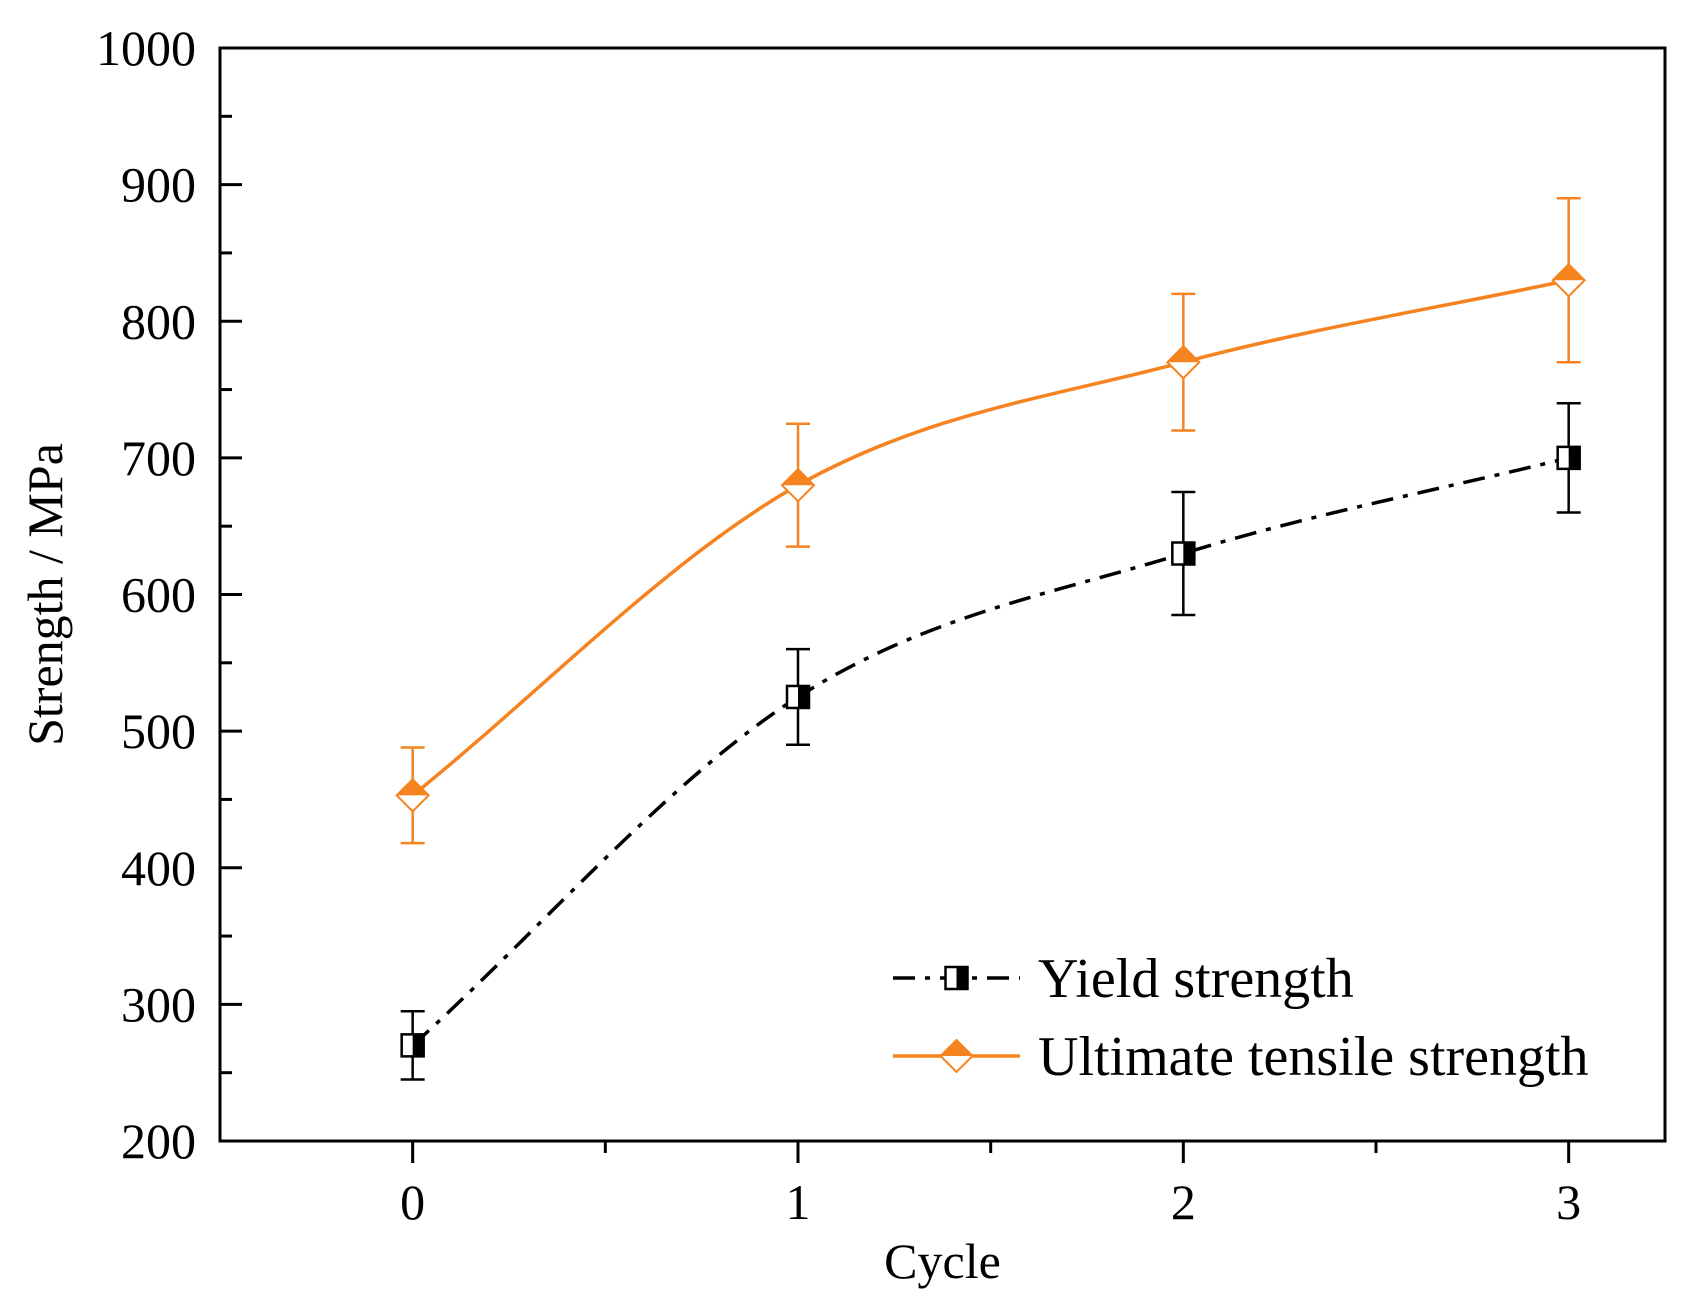  What do you see at coordinates (146, 48) in the screenshot?
I see `y-tick-label: 1000` at bounding box center [146, 48].